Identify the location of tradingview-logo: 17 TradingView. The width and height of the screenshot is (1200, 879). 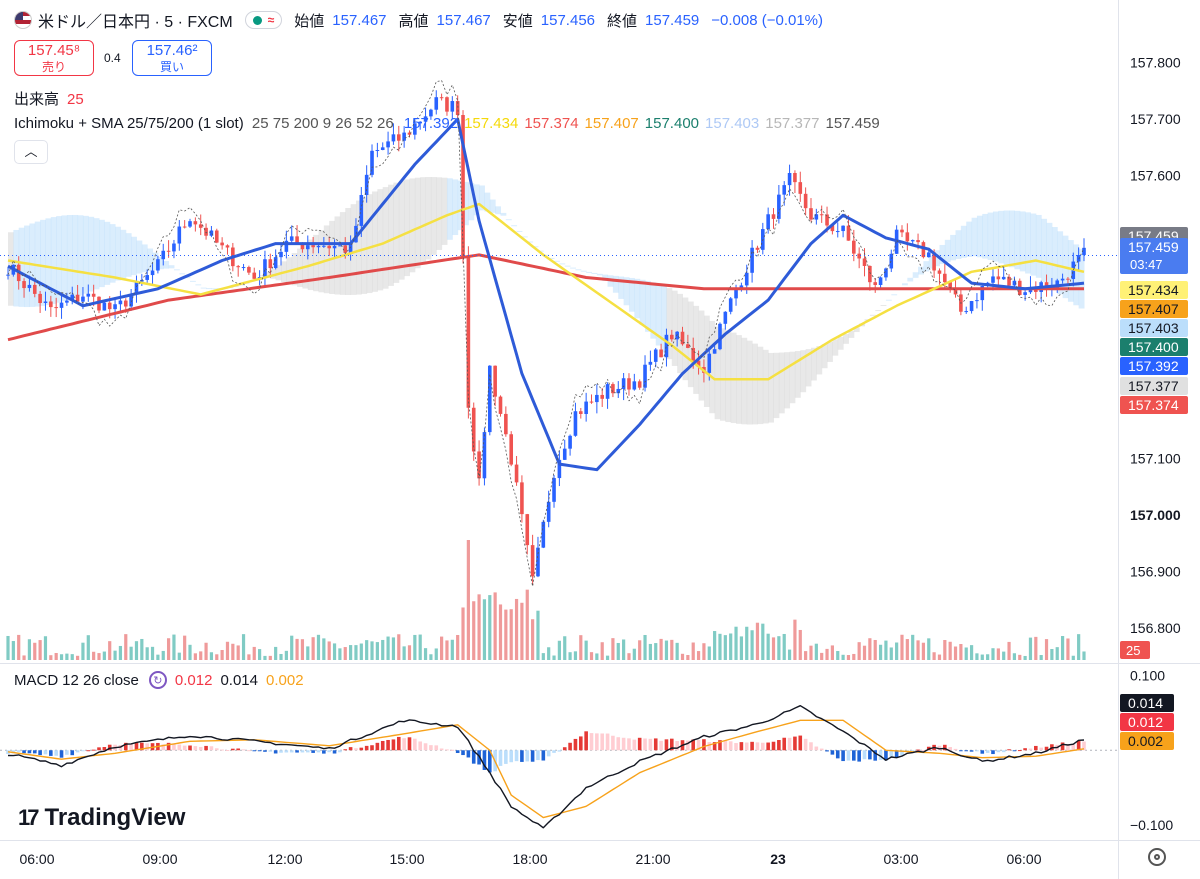
(101, 818).